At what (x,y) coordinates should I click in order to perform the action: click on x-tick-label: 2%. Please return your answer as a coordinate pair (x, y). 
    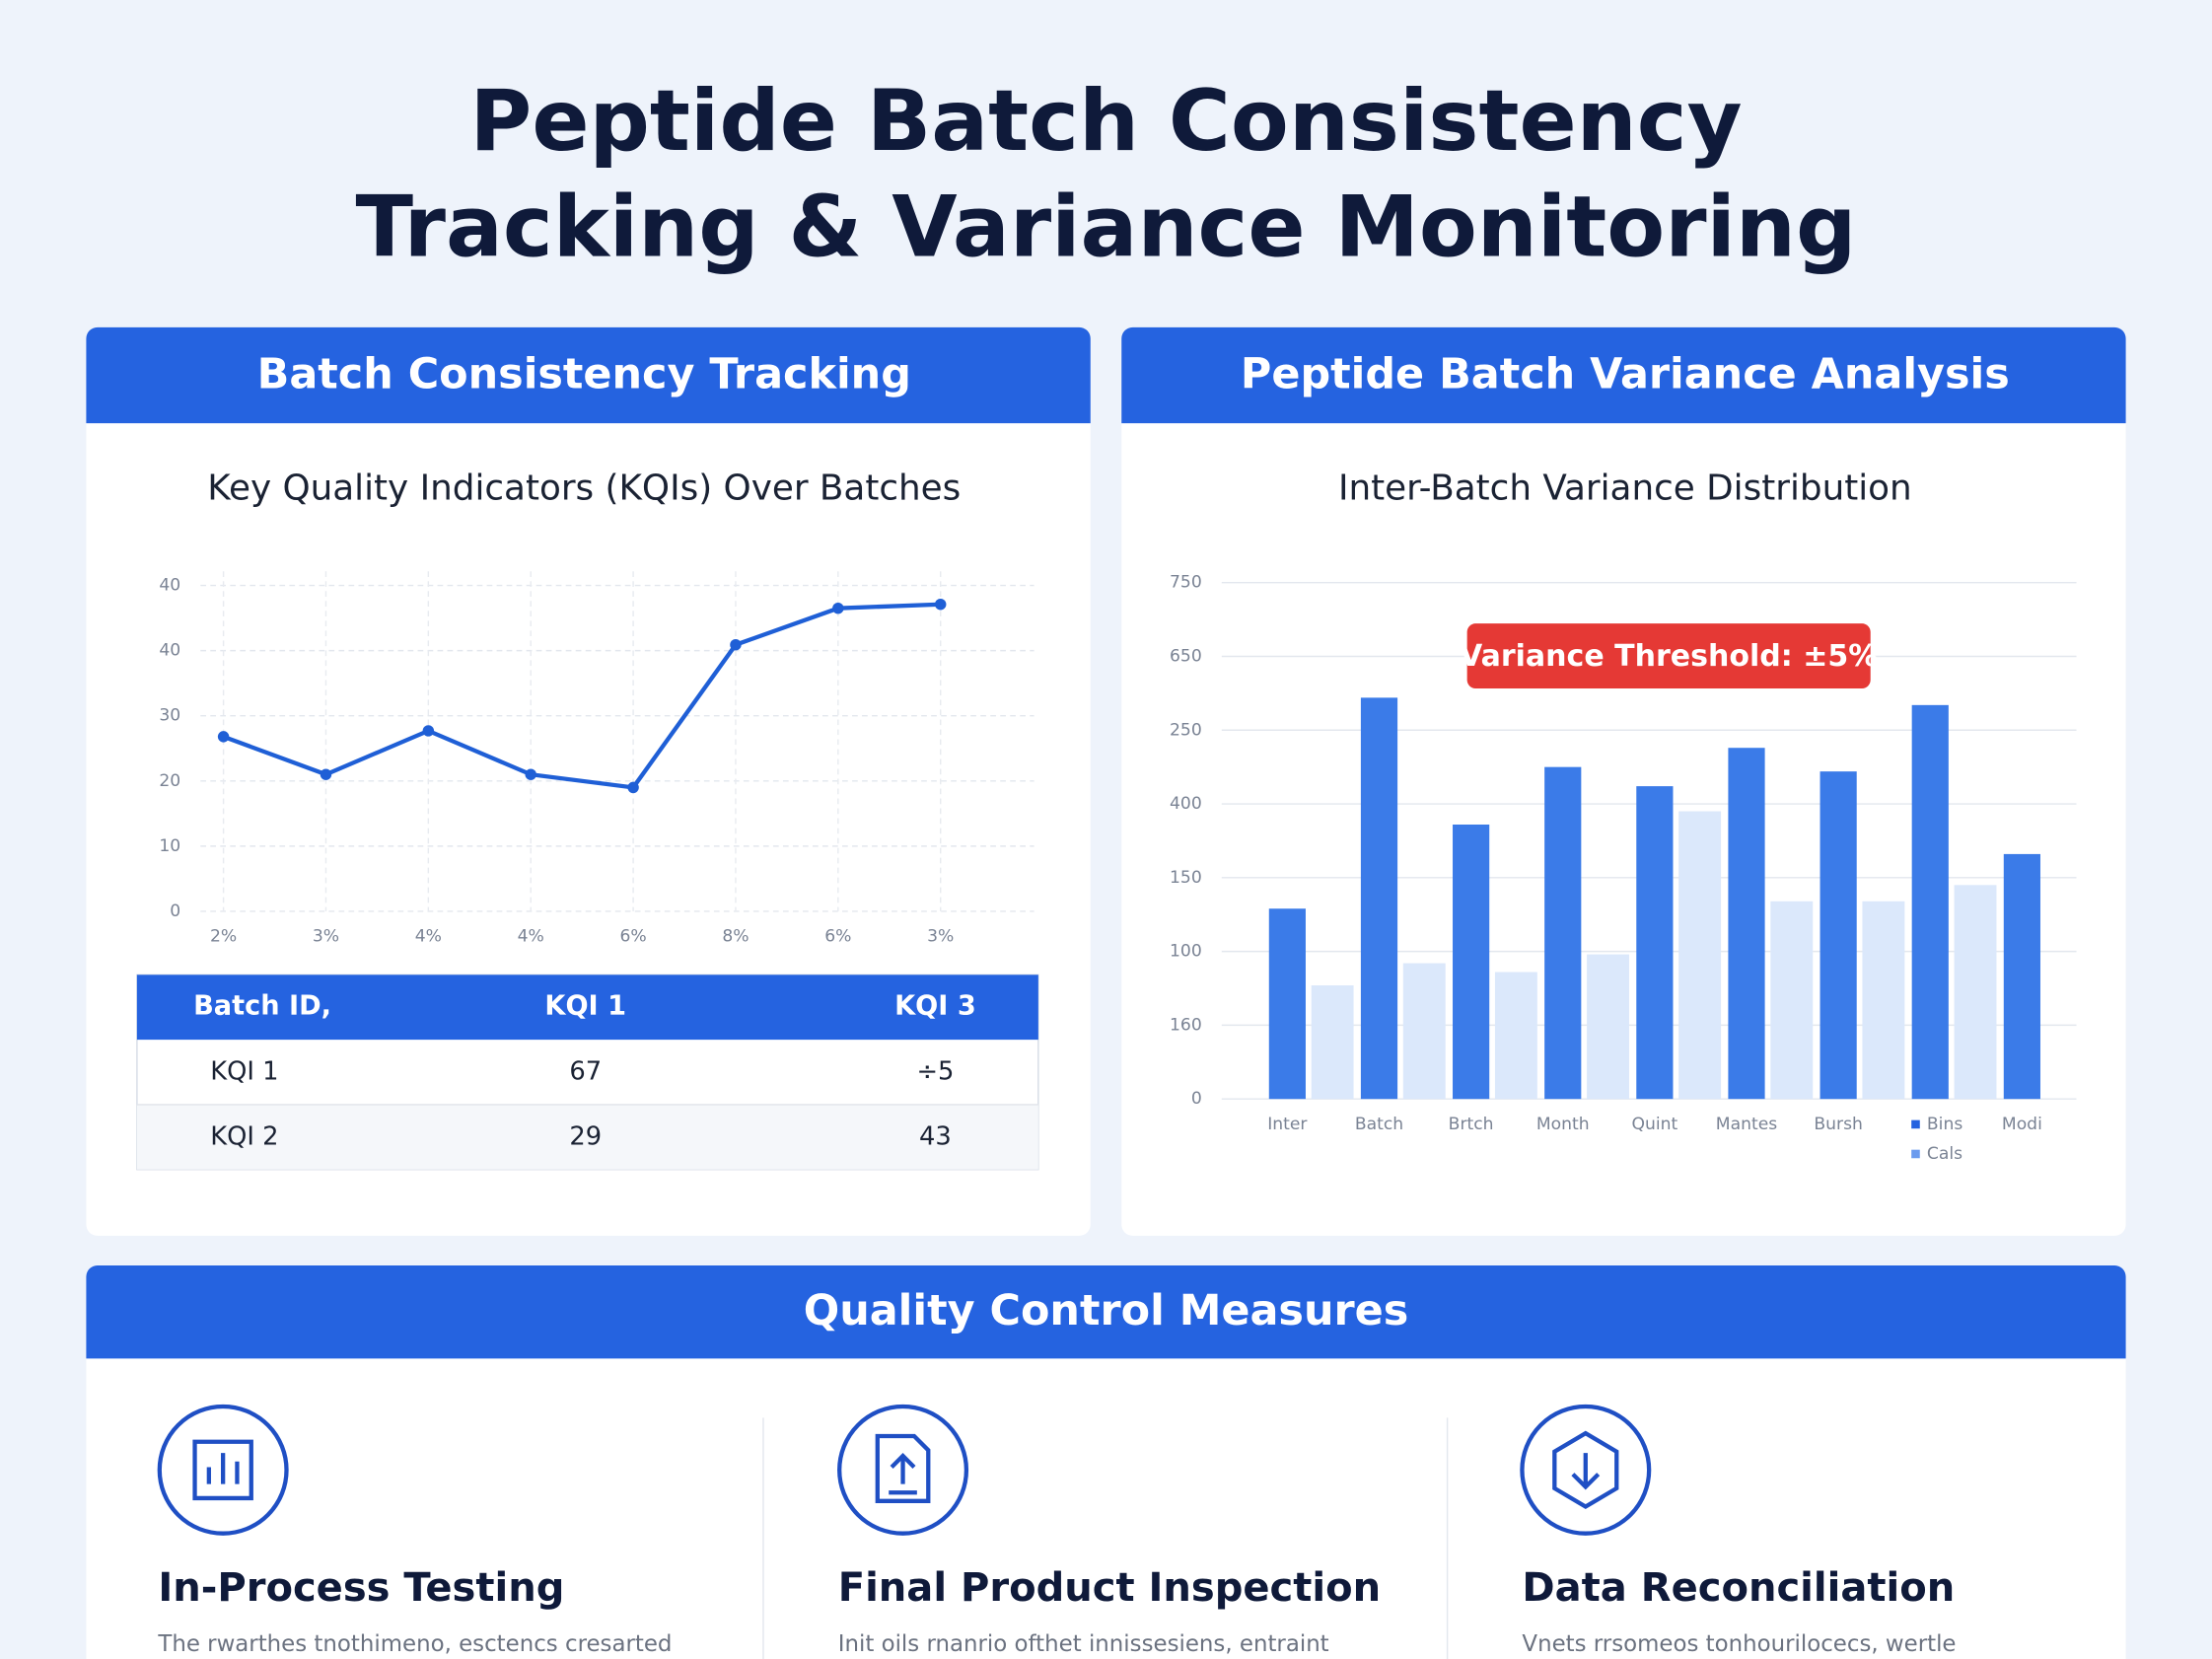
    Looking at the image, I should click on (223, 937).